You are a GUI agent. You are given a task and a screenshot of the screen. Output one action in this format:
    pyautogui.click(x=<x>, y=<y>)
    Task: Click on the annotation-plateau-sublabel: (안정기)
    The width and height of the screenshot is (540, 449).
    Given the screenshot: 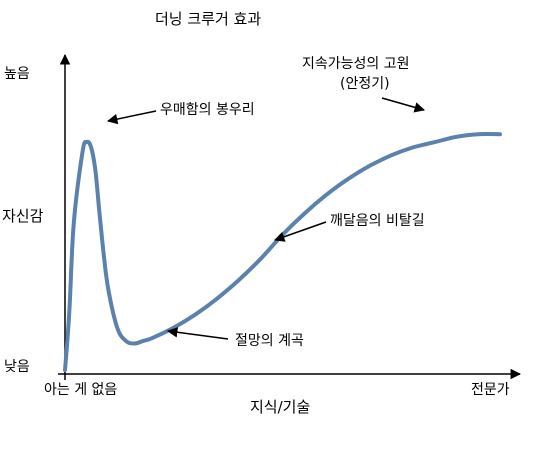 What is the action you would take?
    pyautogui.click(x=365, y=84)
    